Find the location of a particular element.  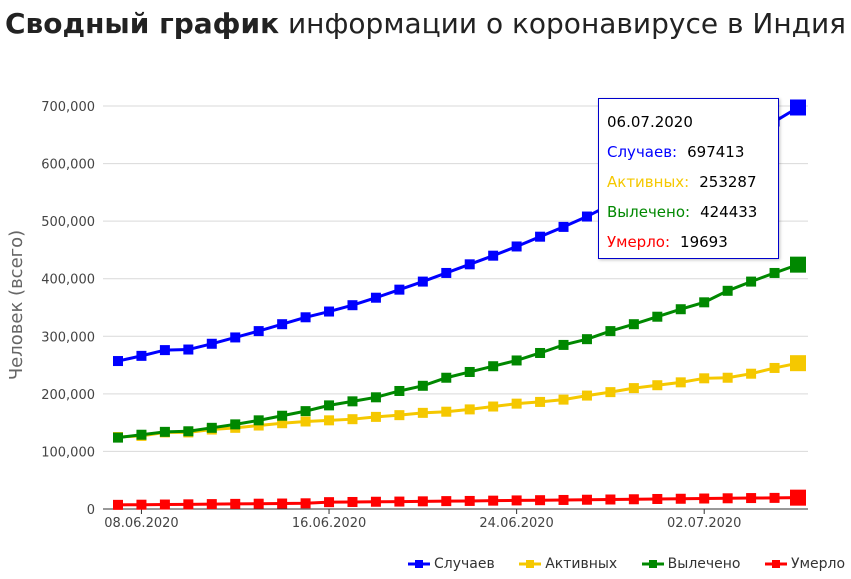

legend-item-active: Активных is located at coordinates (568, 564).